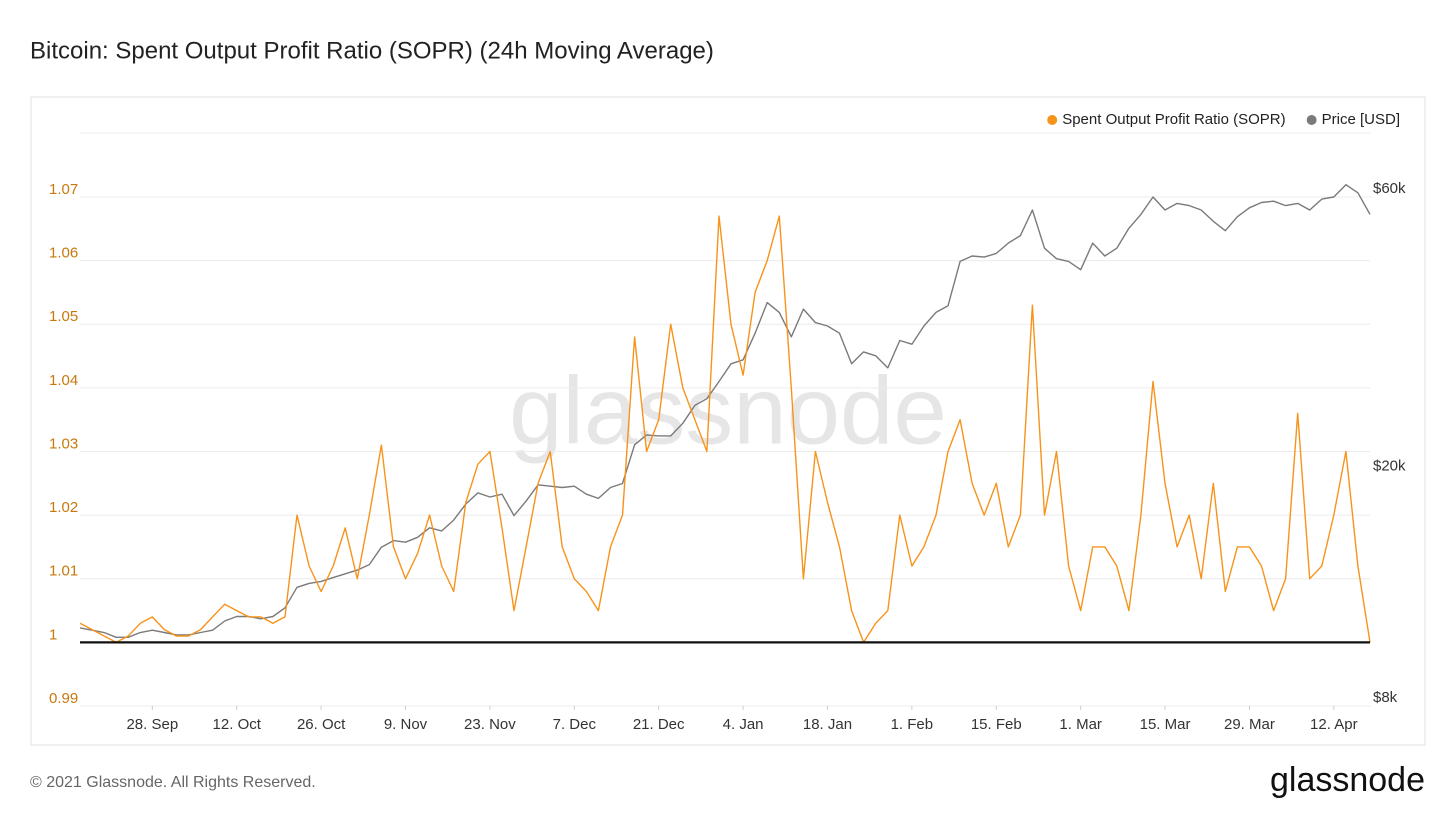 The image size is (1456, 819). Describe the element at coordinates (63, 316) in the screenshot. I see `y-tick-label: 1.05` at that location.